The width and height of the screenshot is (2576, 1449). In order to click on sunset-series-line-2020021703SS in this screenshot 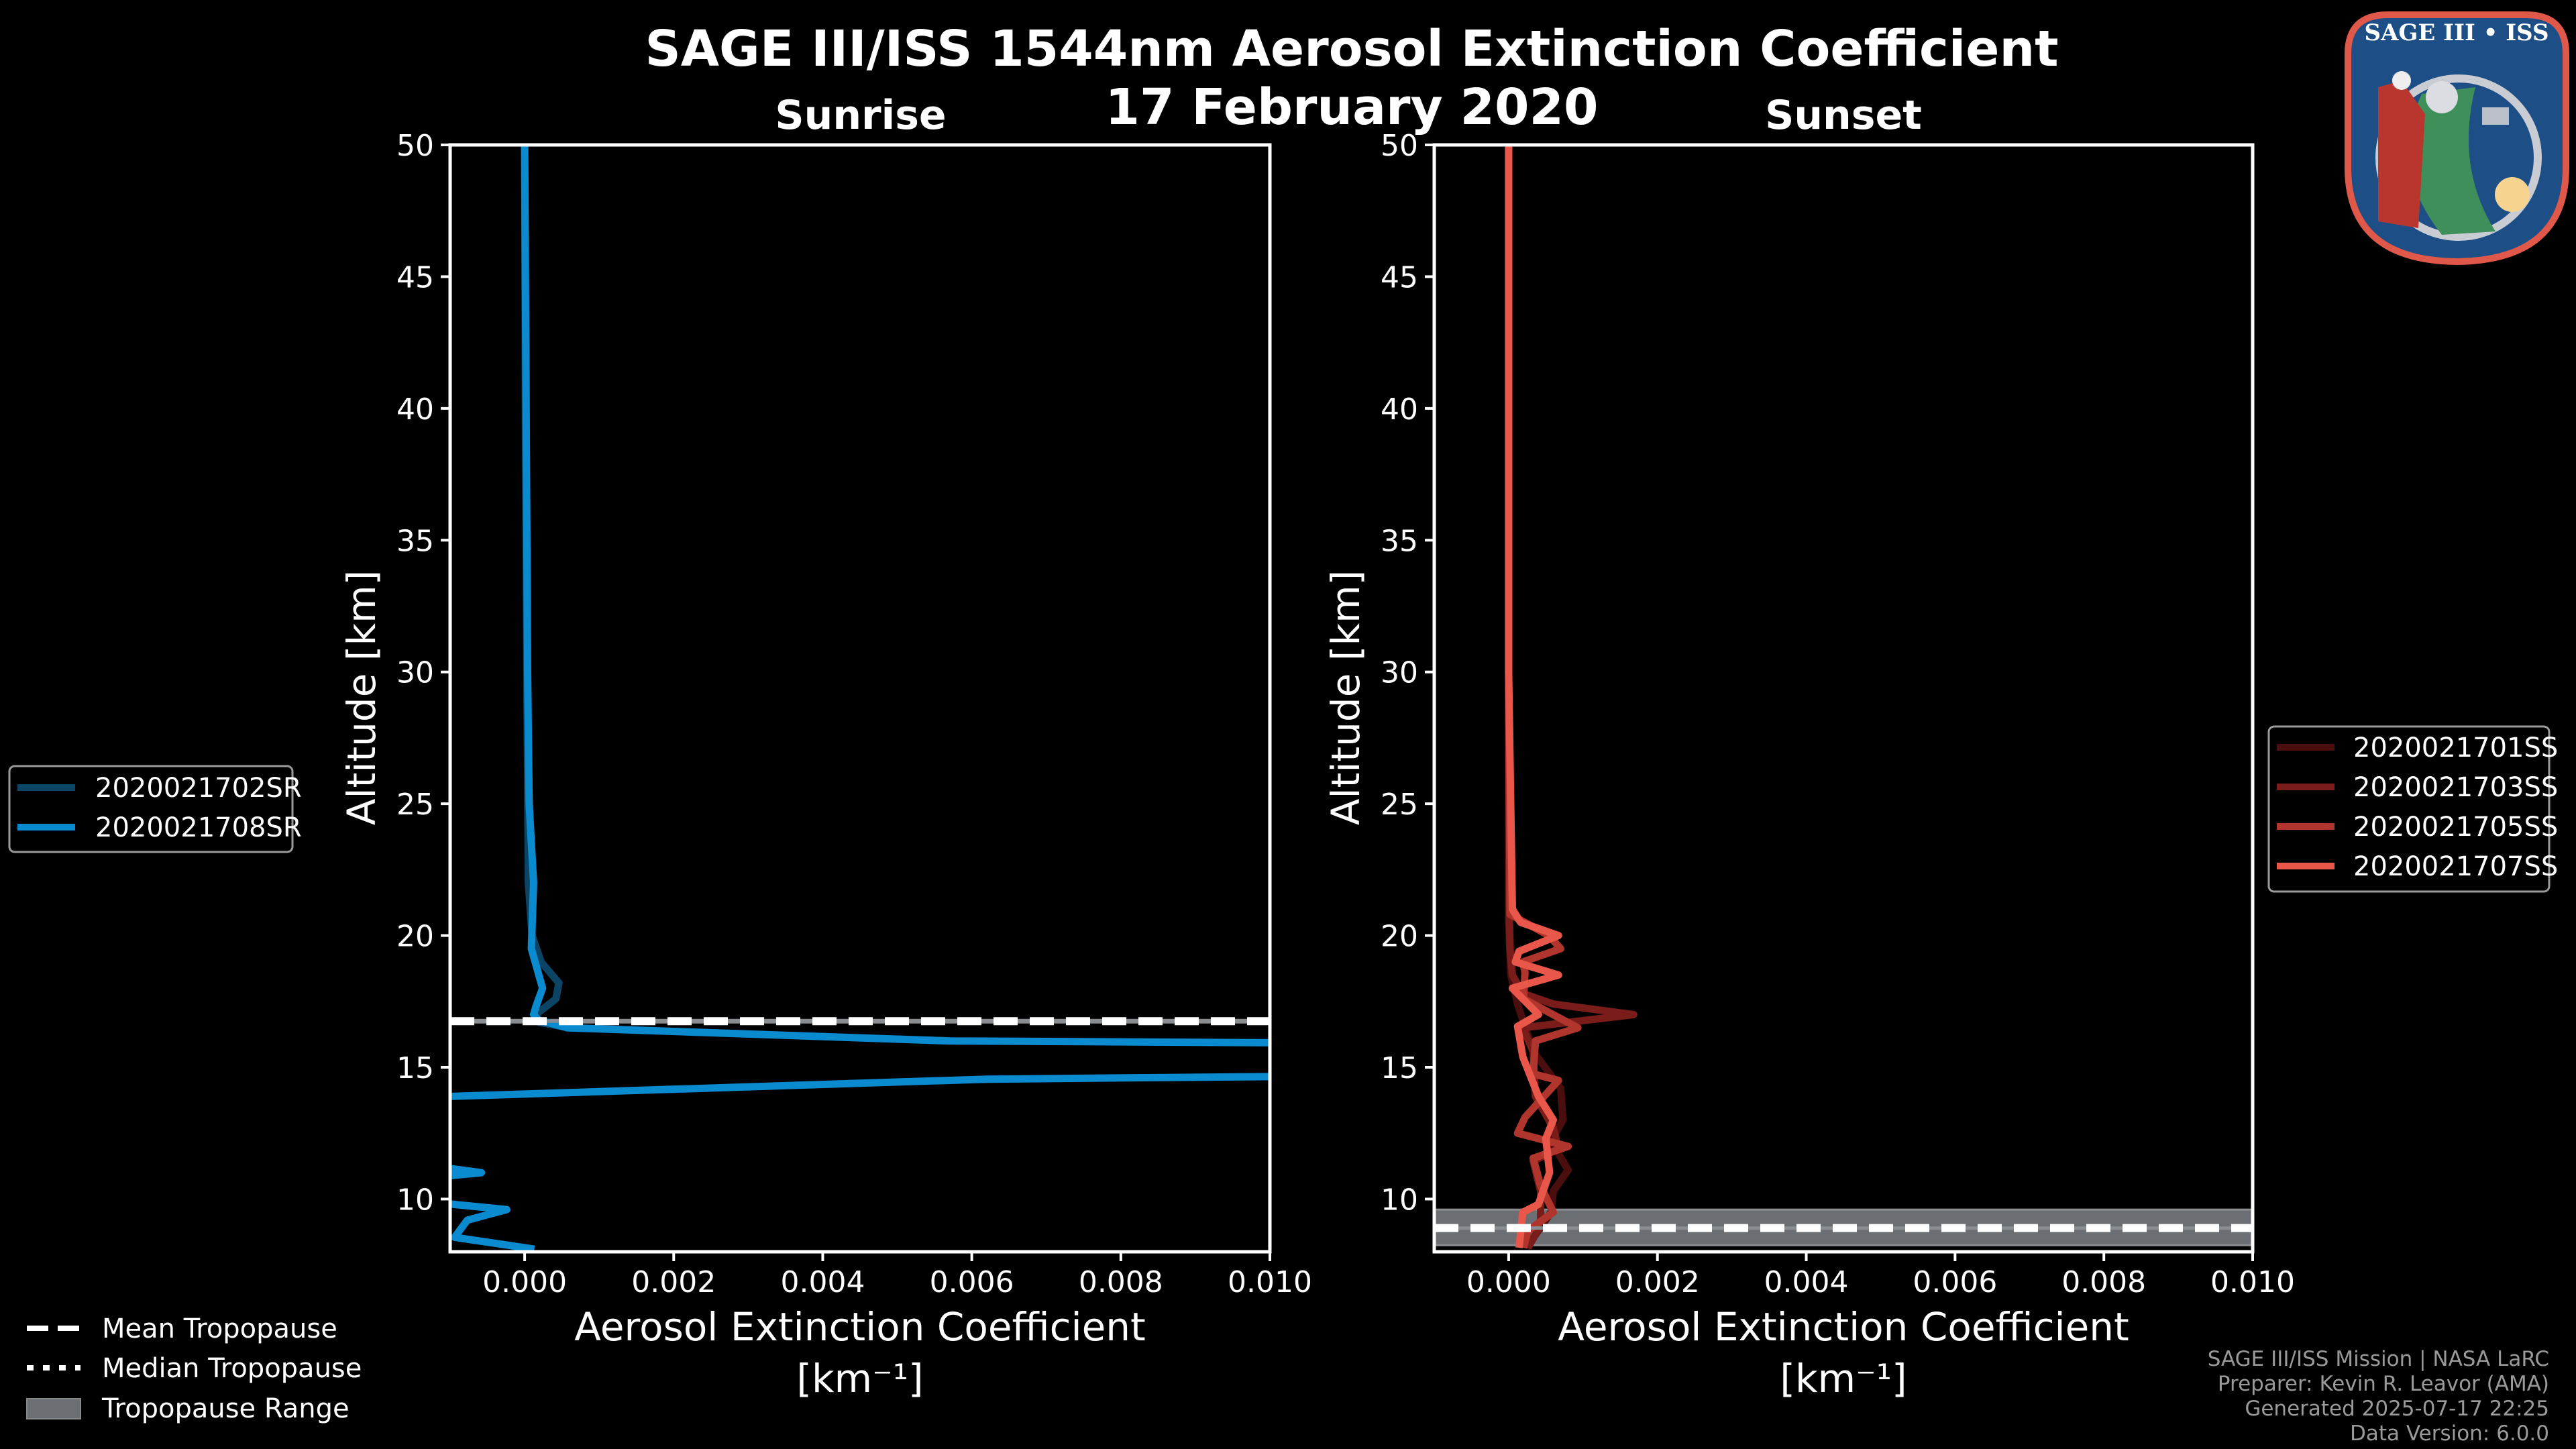, I will do `click(1571, 697)`.